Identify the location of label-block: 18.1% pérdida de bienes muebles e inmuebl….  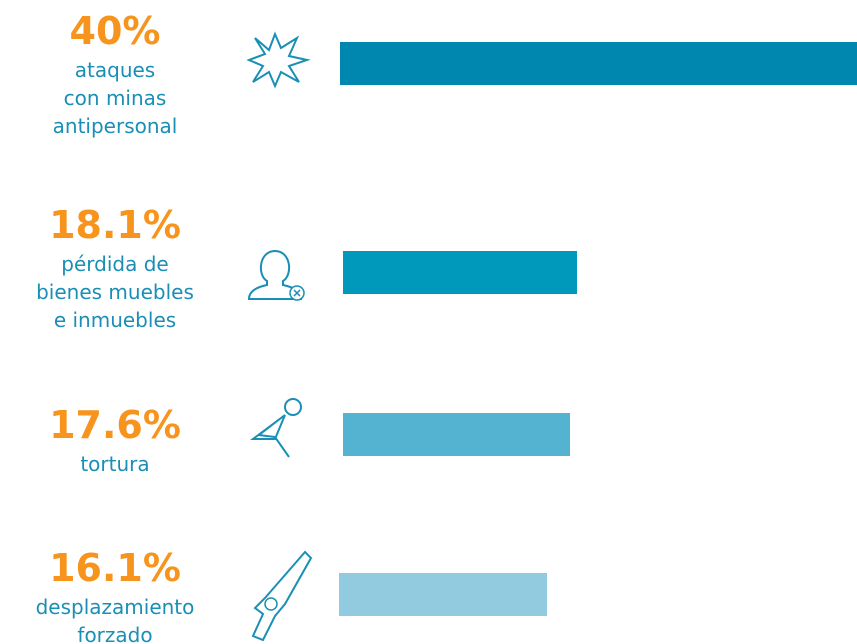
(115, 267).